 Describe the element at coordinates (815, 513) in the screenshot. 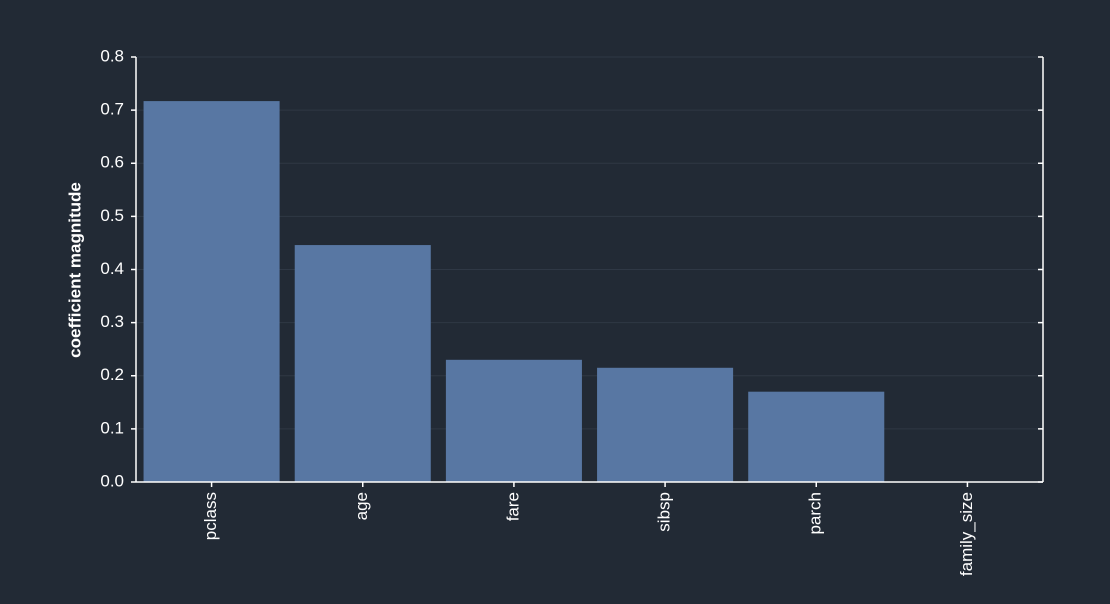

I see `x-tick-label: parch` at that location.